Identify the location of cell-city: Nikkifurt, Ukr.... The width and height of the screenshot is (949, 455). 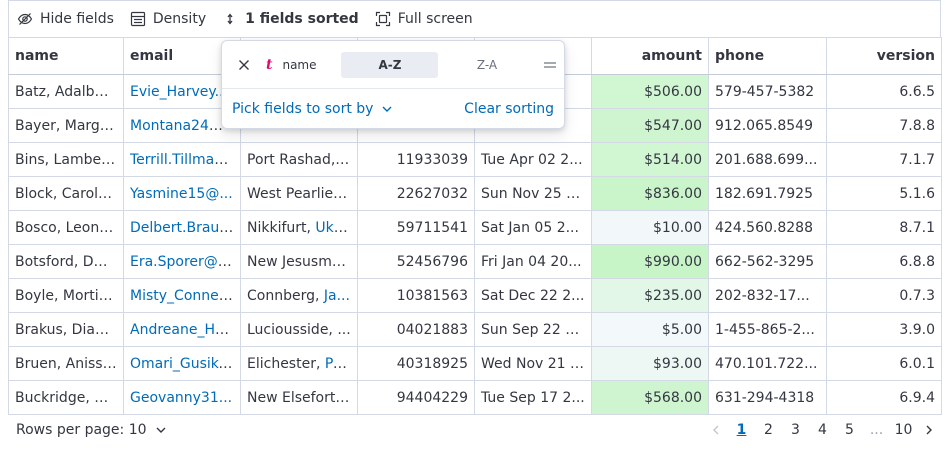
(299, 227).